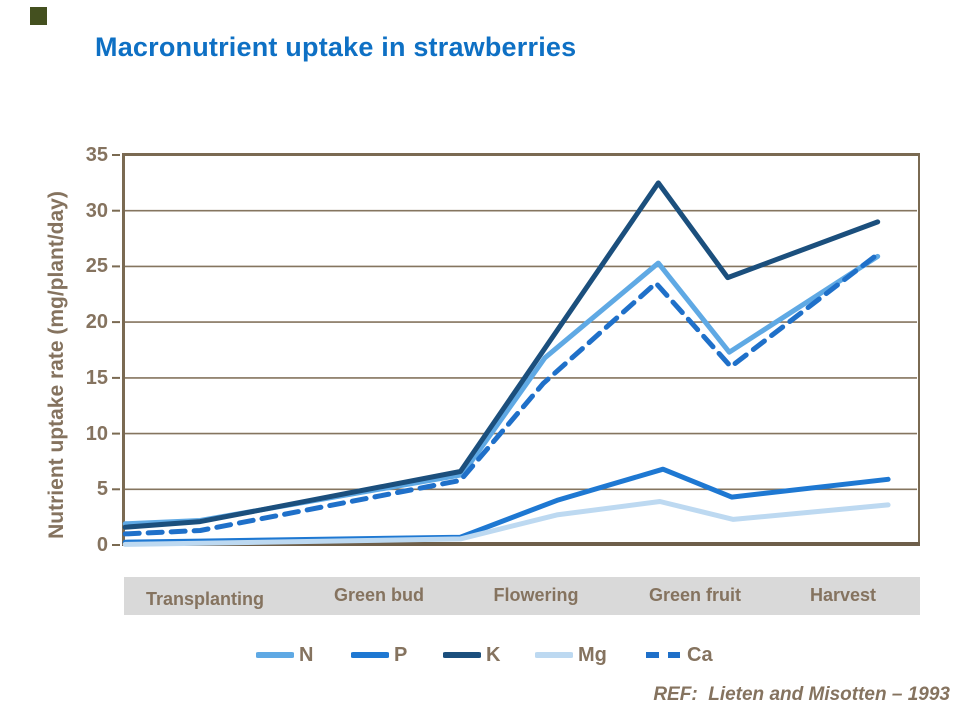  What do you see at coordinates (801, 694) in the screenshot?
I see `reference-citation: REF: Lieten and Misotten – 1993` at bounding box center [801, 694].